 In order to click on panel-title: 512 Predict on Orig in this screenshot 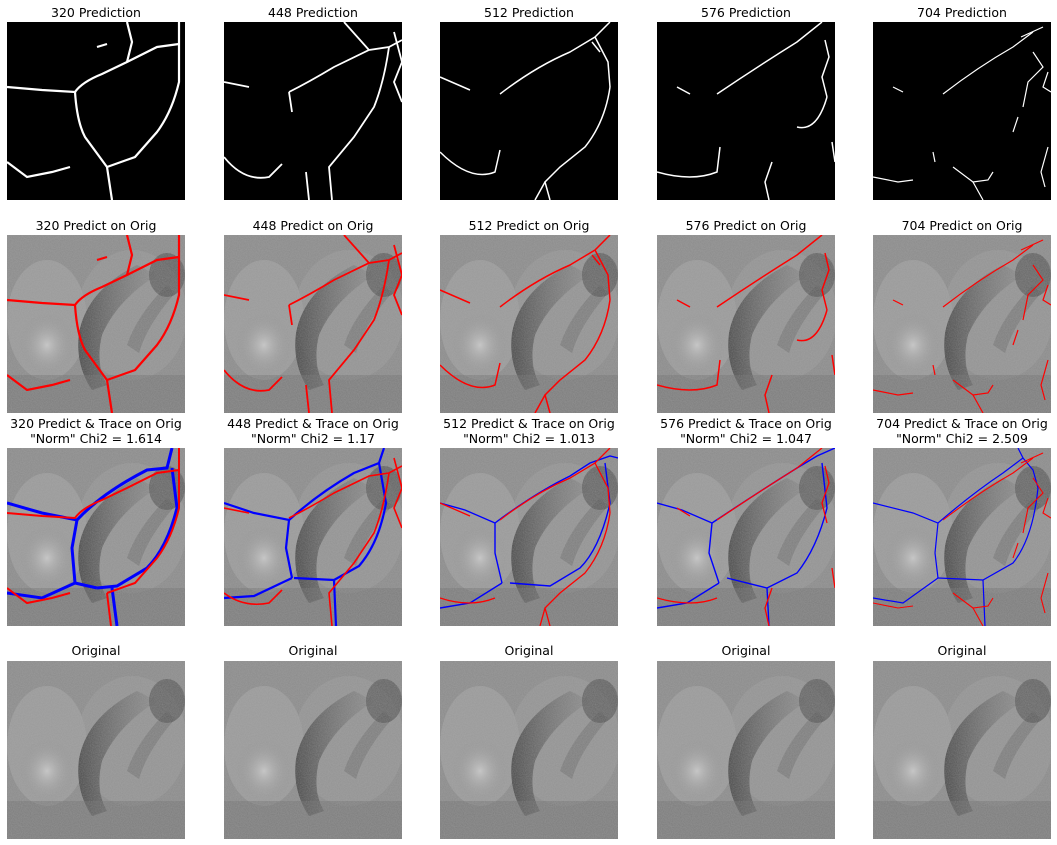, I will do `click(529, 225)`.